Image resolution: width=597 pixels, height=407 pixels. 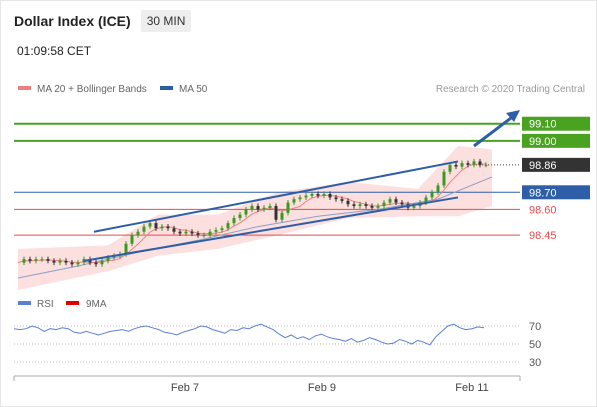 What do you see at coordinates (543, 142) in the screenshot?
I see `resistance-label-2: 99.00` at bounding box center [543, 142].